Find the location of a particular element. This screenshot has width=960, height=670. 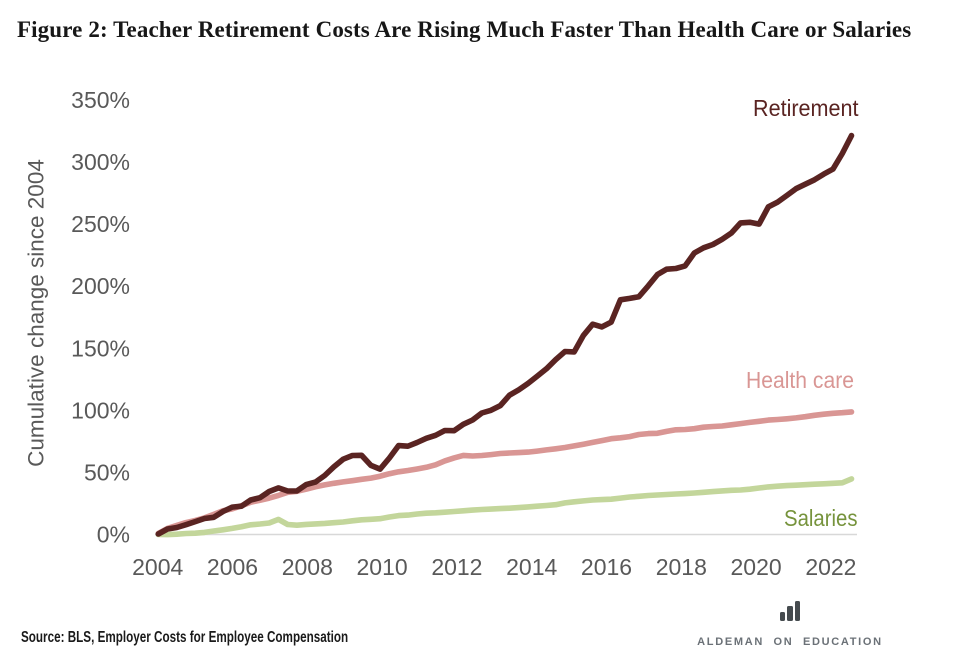

svg-text: 200% is located at coordinates (100, 286).